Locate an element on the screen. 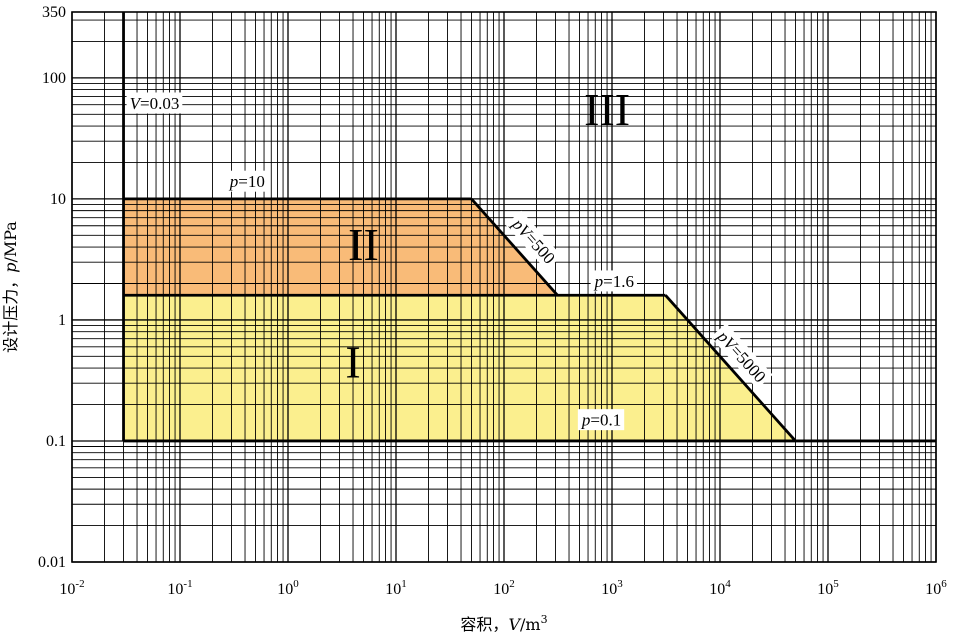  y-tick-label: 350 is located at coordinates (54, 12).